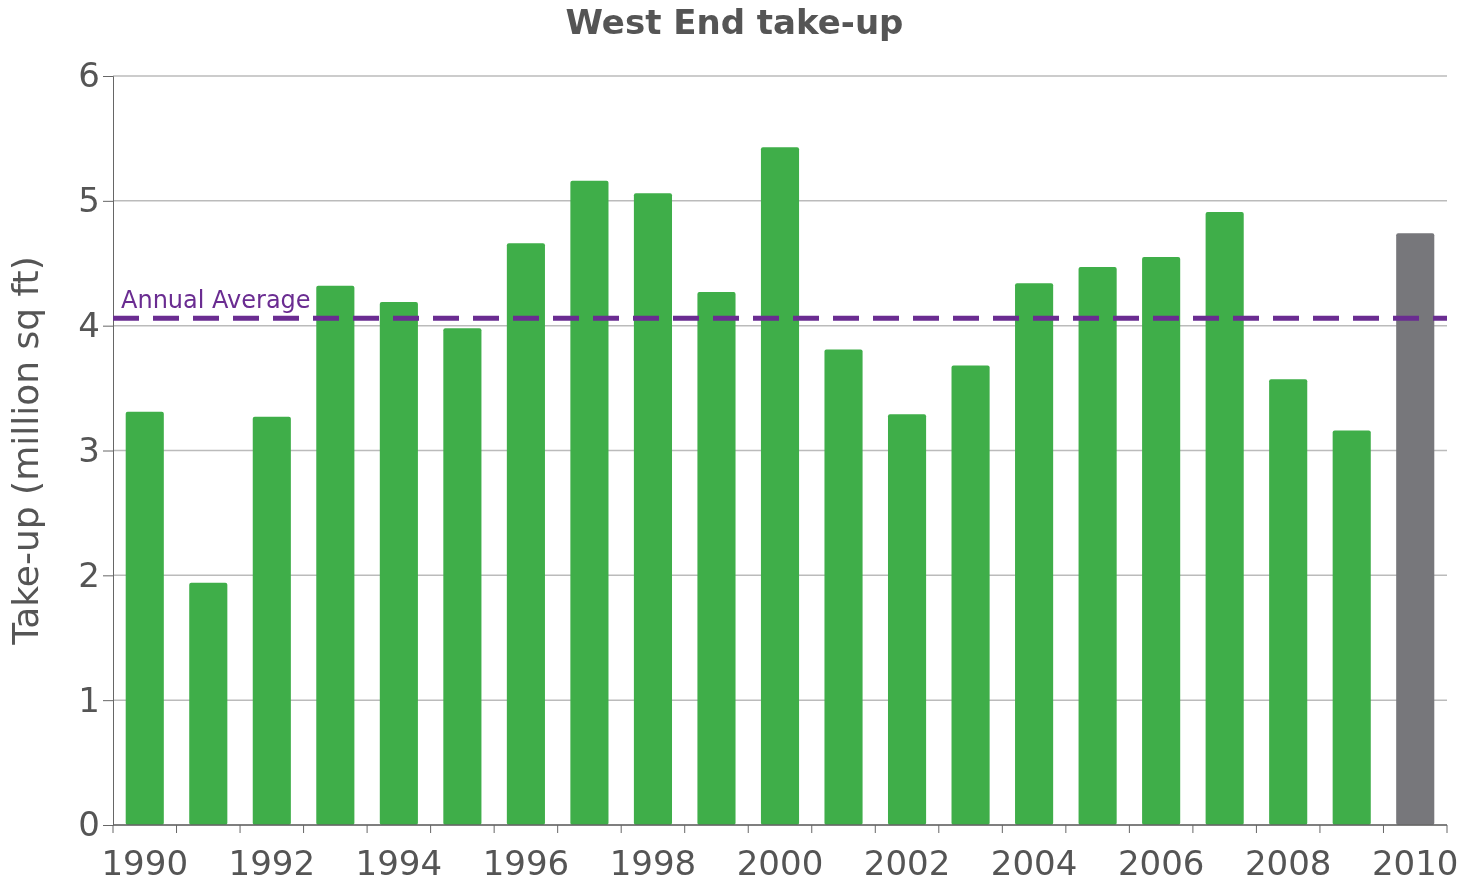 This screenshot has width=1469, height=885. Describe the element at coordinates (734, 22) in the screenshot. I see `chart-title: West End take-up` at that location.